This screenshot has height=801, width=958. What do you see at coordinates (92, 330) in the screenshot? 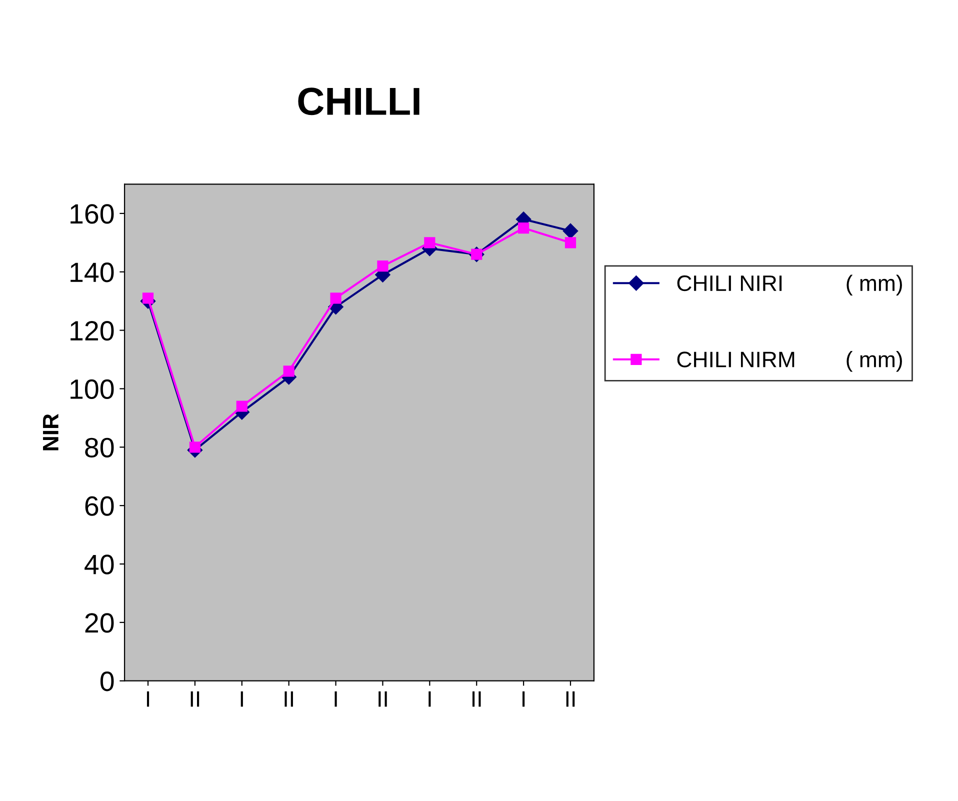
I see `y-tick-label: 120` at bounding box center [92, 330].